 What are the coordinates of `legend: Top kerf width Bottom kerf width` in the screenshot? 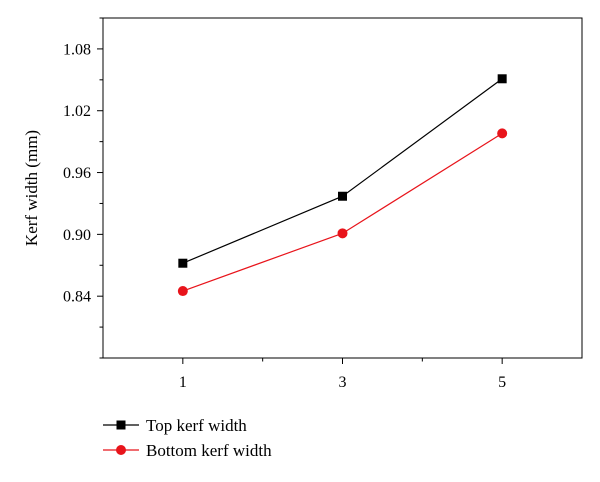 It's located at (187, 438).